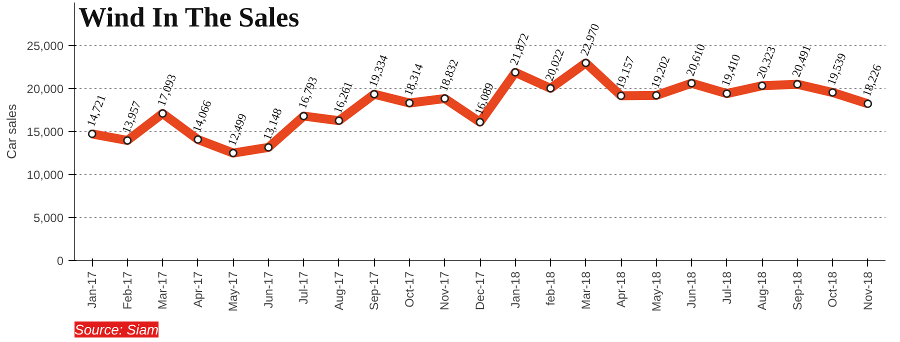 This screenshot has width=900, height=342. What do you see at coordinates (766, 62) in the screenshot?
I see `data-label: 20,323` at bounding box center [766, 62].